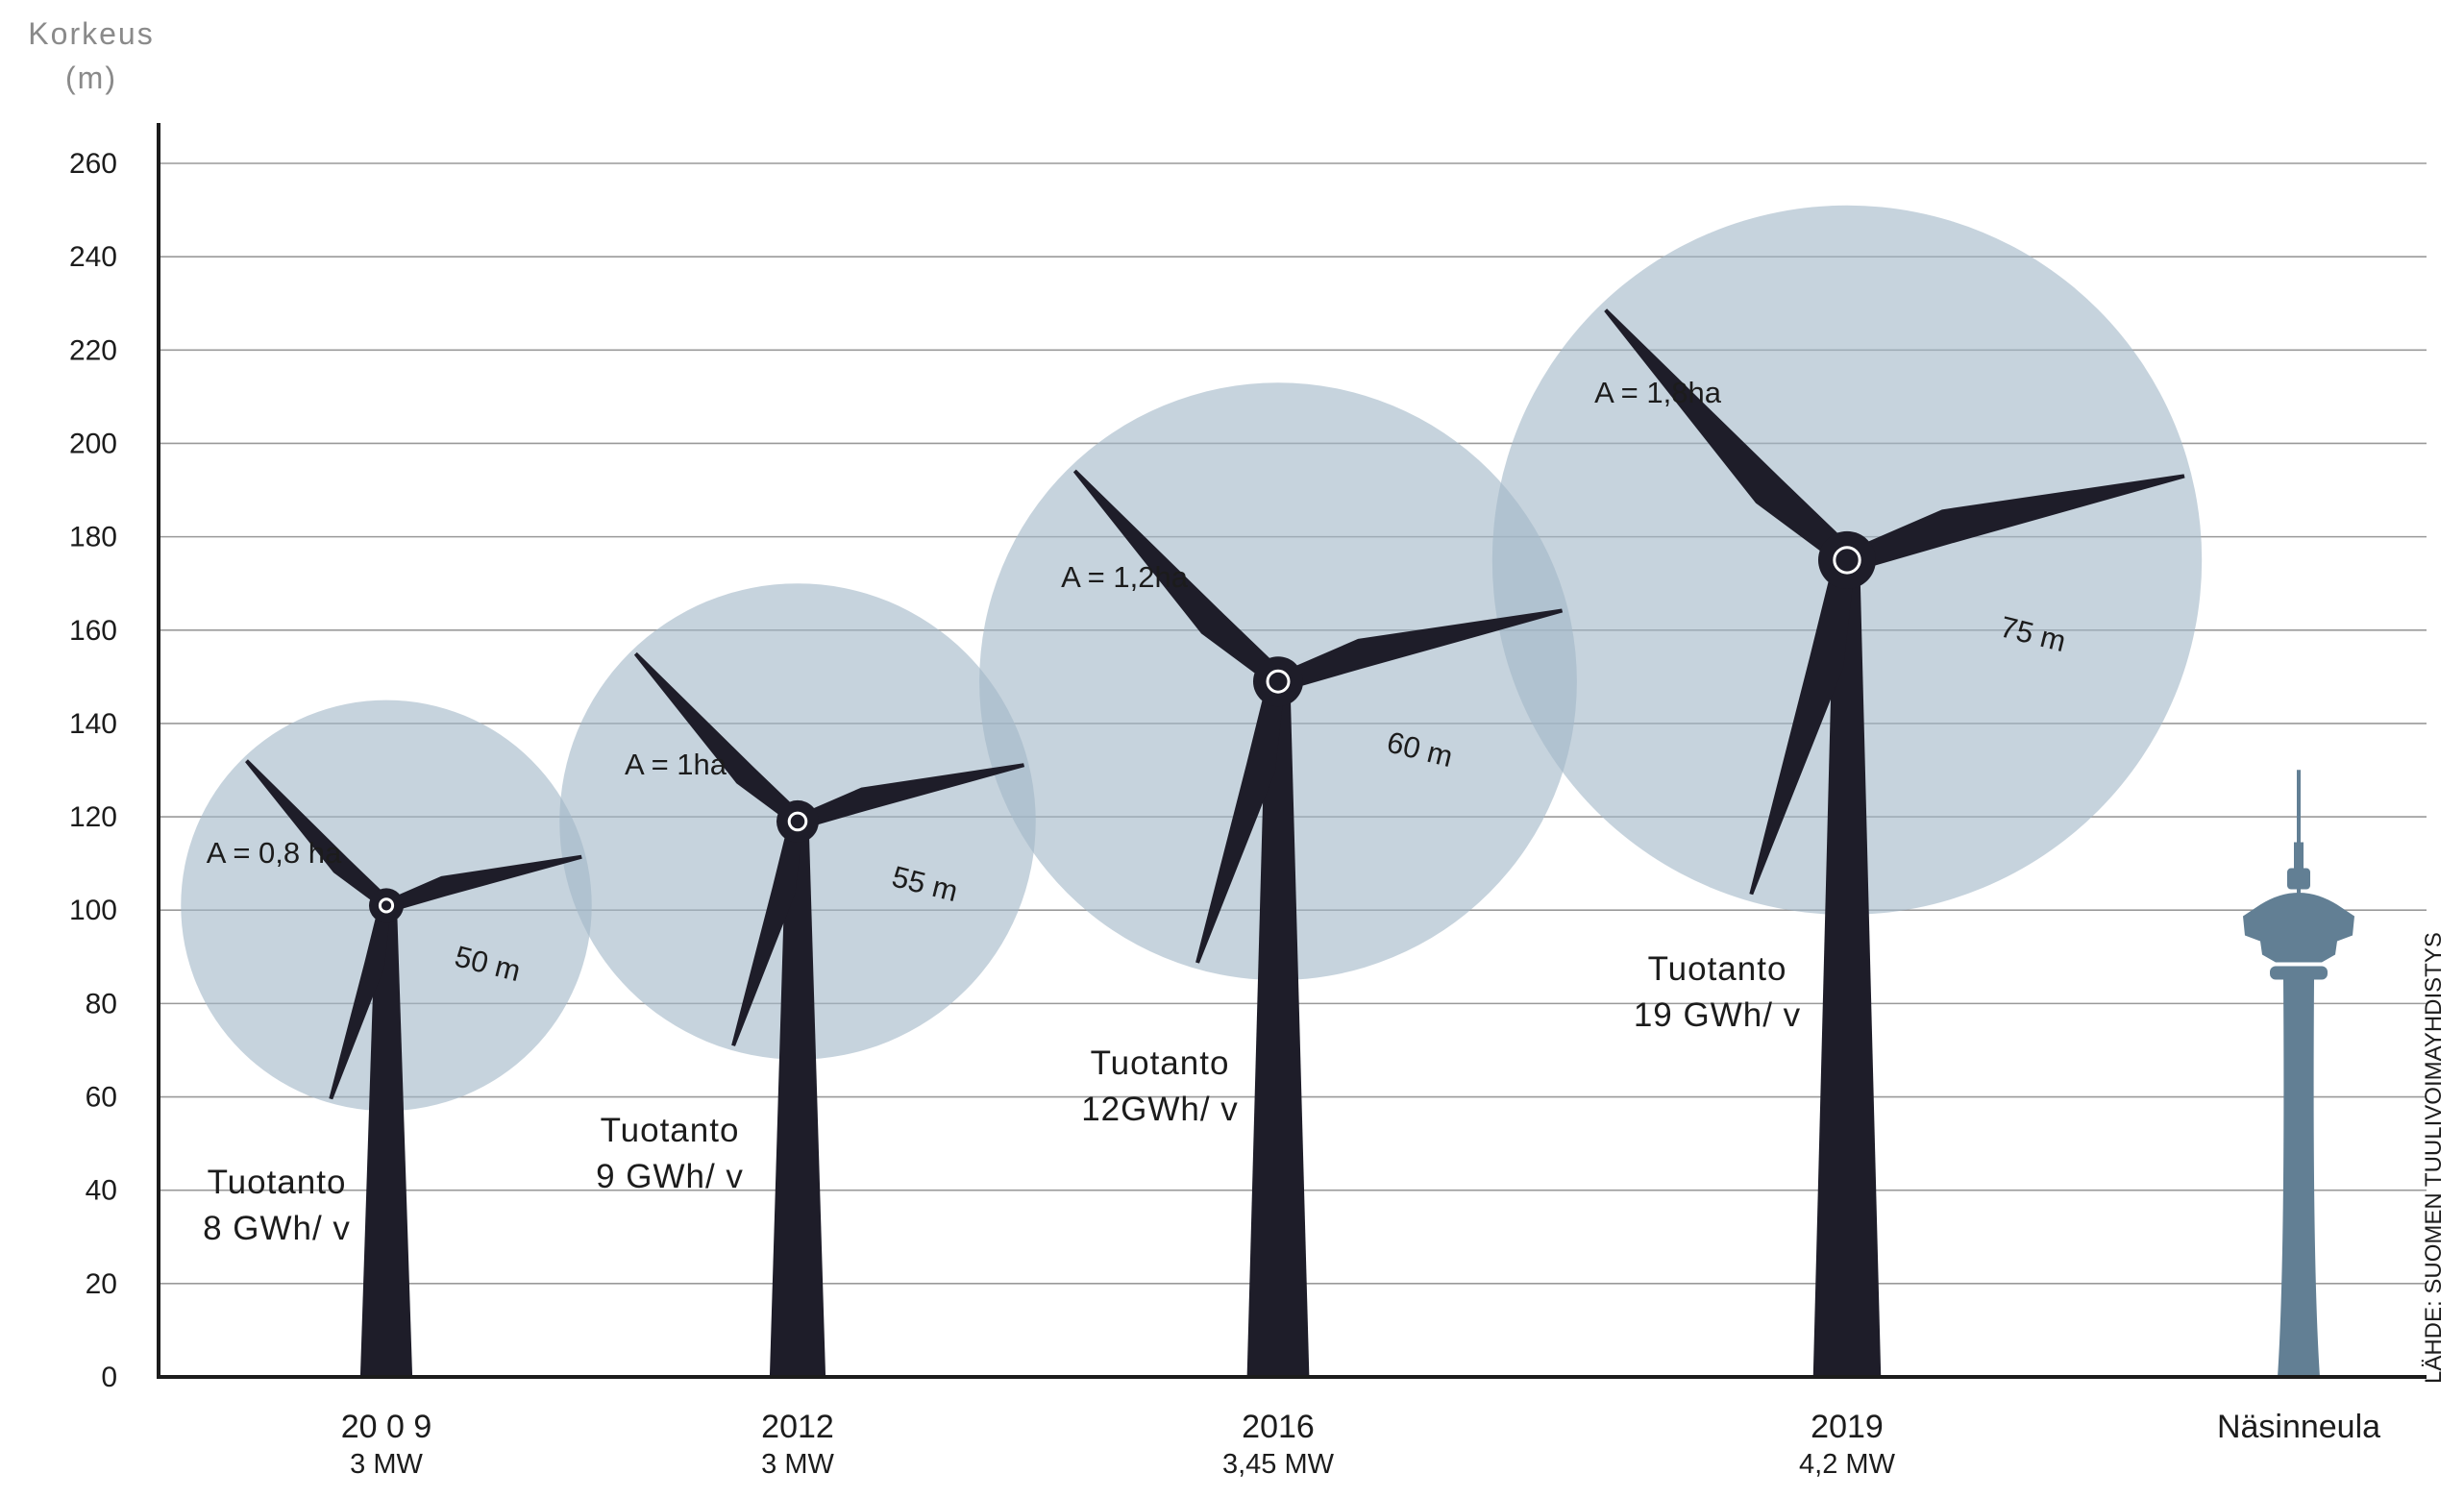  Describe the element at coordinates (91, 78) in the screenshot. I see `y-axis-title-line2: (m)` at that location.